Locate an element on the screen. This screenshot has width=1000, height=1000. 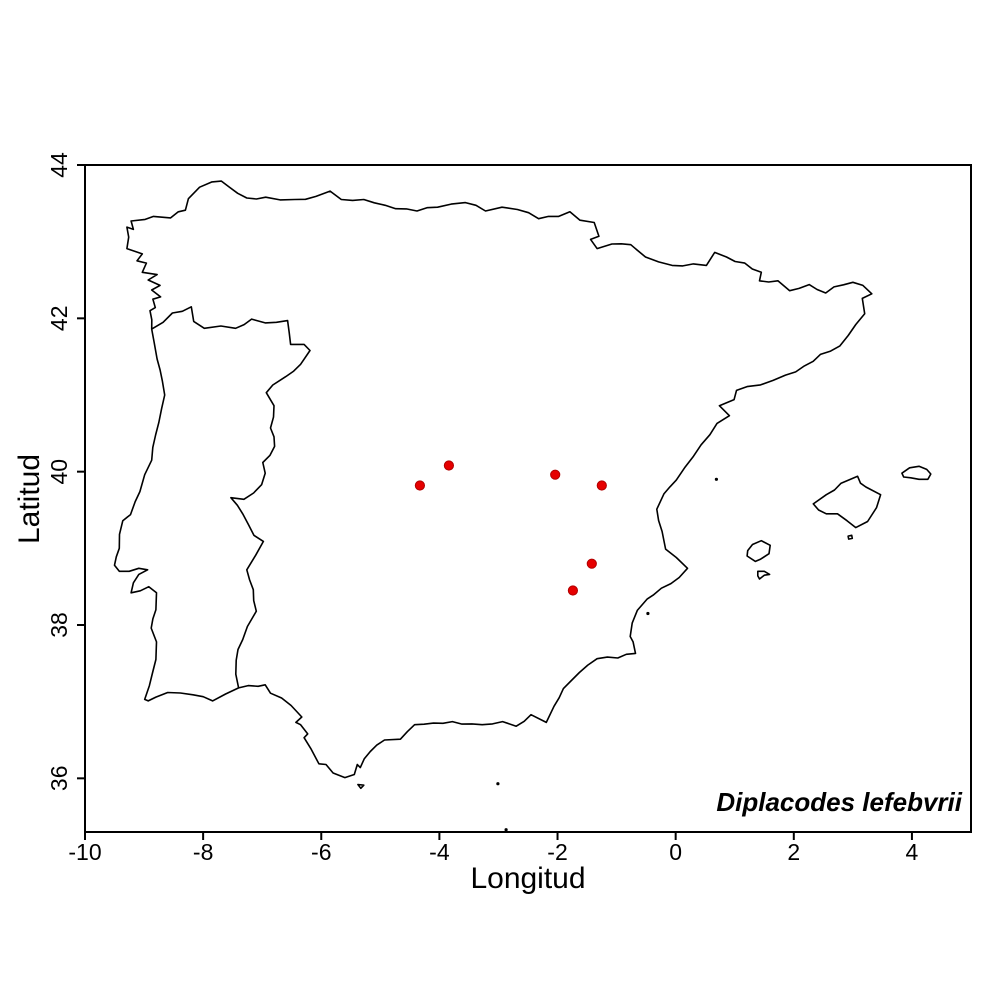
x-tick-label: 4 is located at coordinates (912, 852).